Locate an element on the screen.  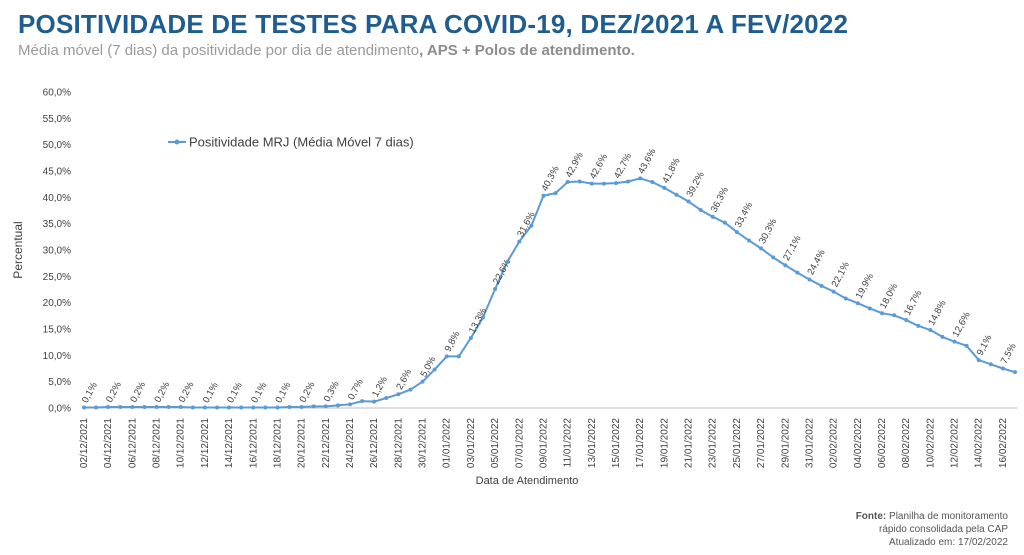
x-tick-label: 23/01/2022 is located at coordinates (713, 443).